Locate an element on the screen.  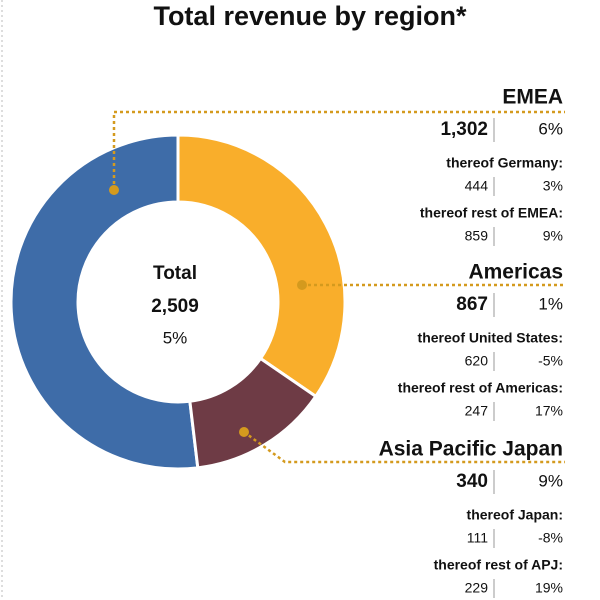
center-growth: 5% is located at coordinates (175, 337).